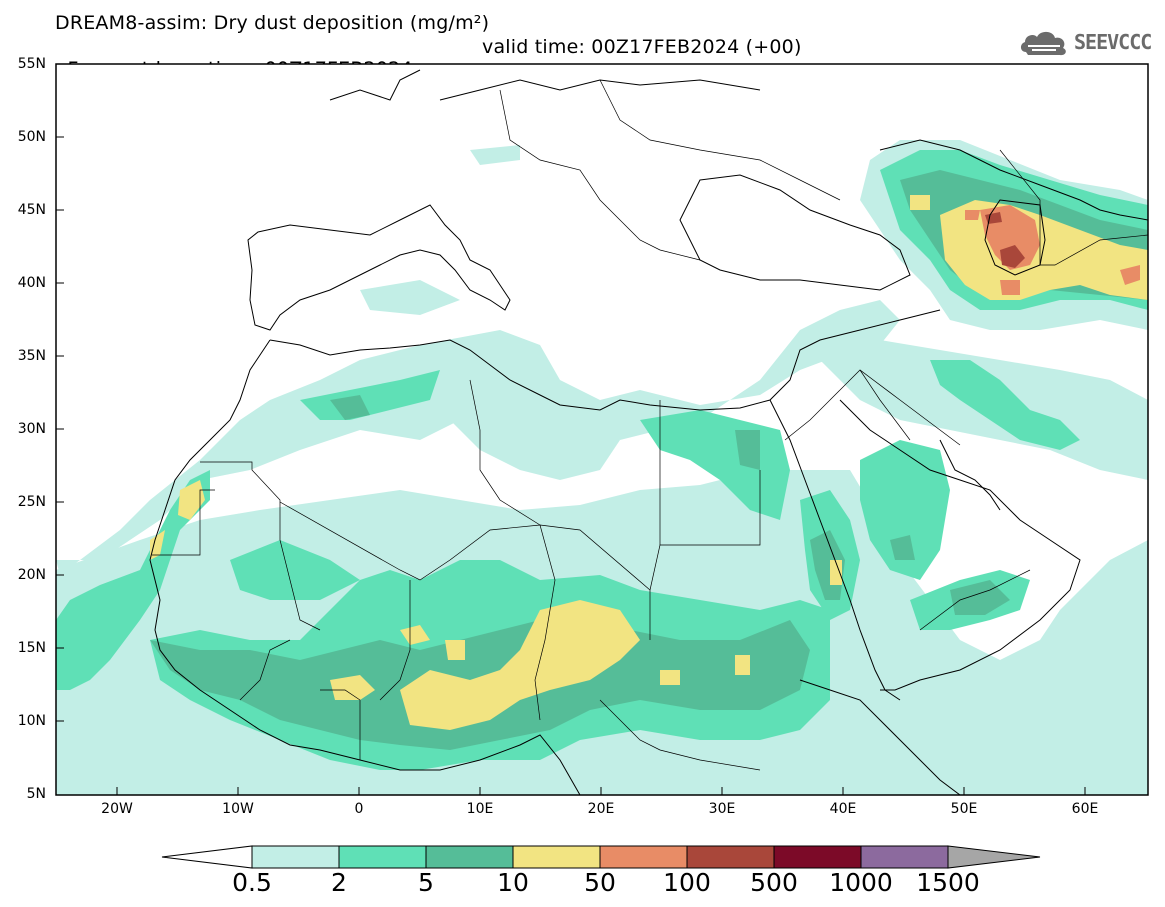 This screenshot has width=1165, height=907. What do you see at coordinates (1043, 43) in the screenshot?
I see `cloud-icon` at bounding box center [1043, 43].